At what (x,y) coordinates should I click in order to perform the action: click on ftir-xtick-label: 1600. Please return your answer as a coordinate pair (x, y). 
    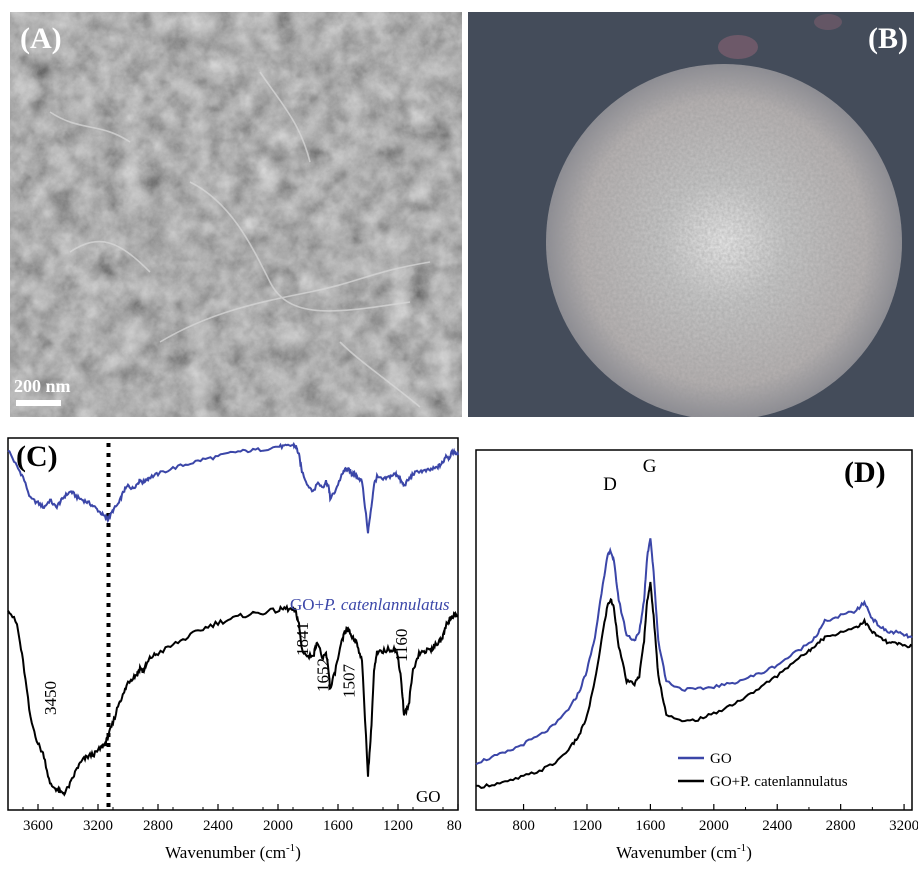
    Looking at the image, I should click on (338, 826).